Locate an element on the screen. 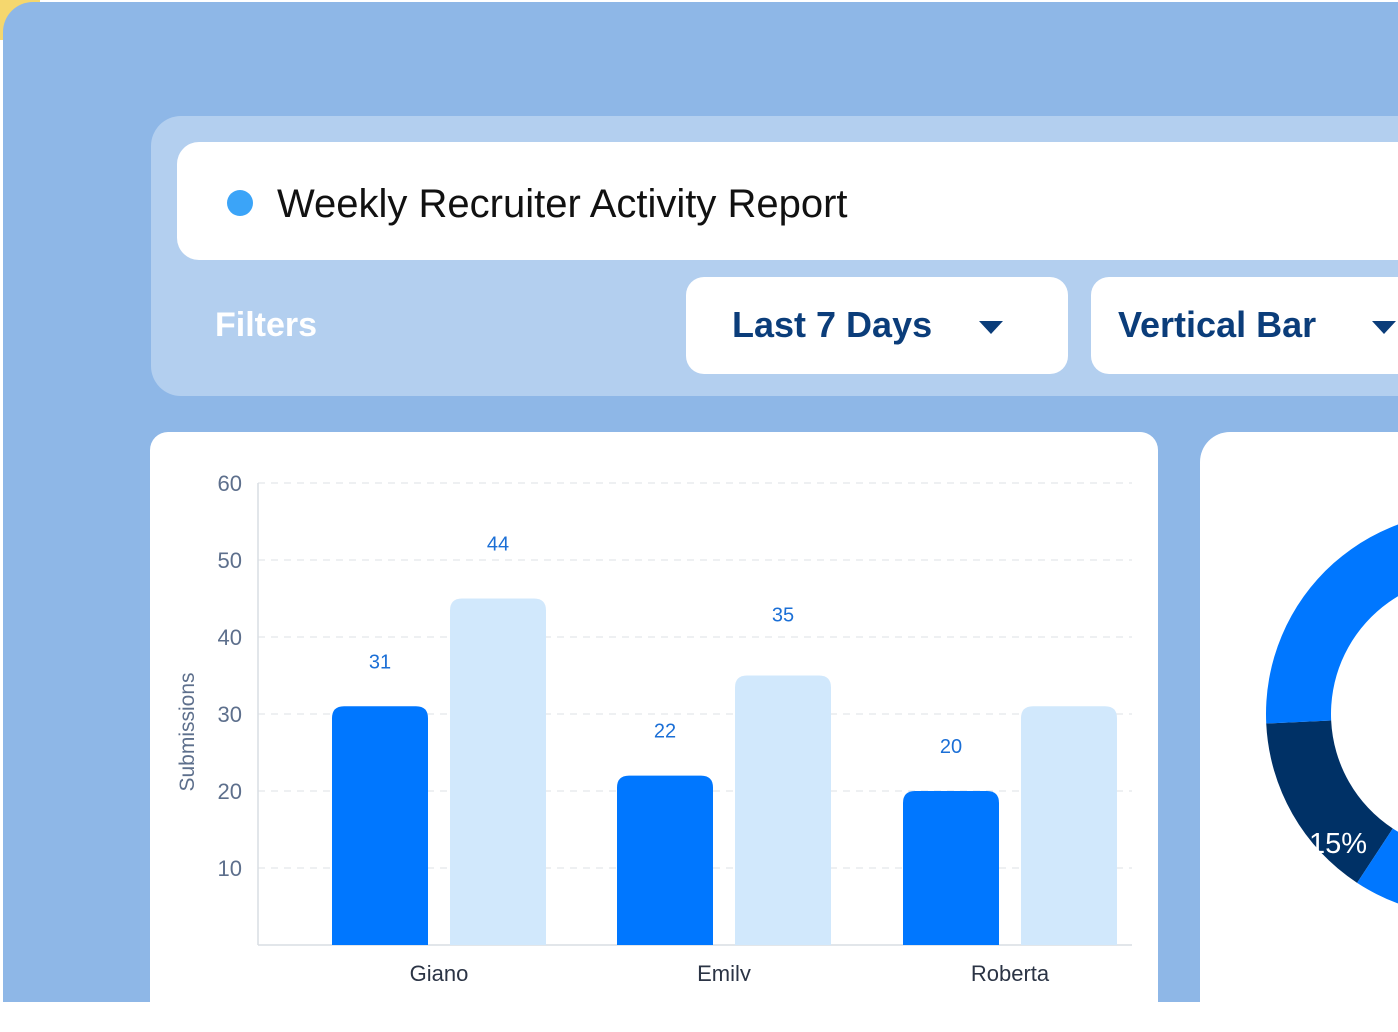 The height and width of the screenshot is (1032, 1398). chart-type-dropdown-value: Vertical Bar is located at coordinates (1217, 324).